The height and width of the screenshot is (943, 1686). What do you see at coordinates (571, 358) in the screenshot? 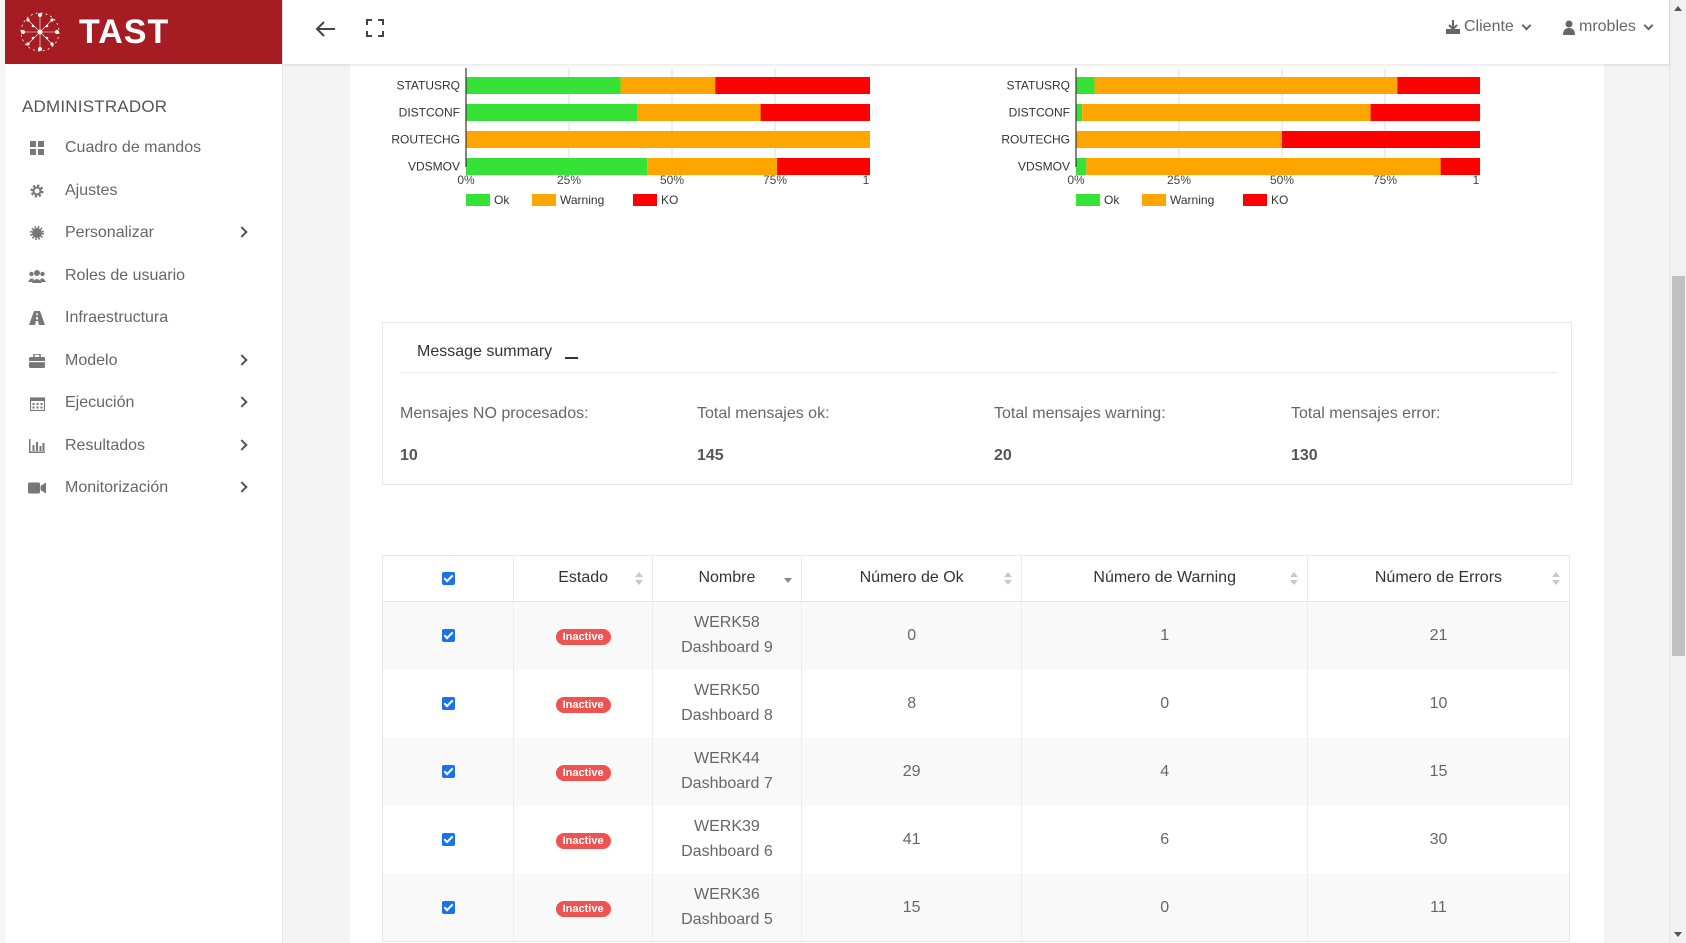
I see `minimize-icon` at bounding box center [571, 358].